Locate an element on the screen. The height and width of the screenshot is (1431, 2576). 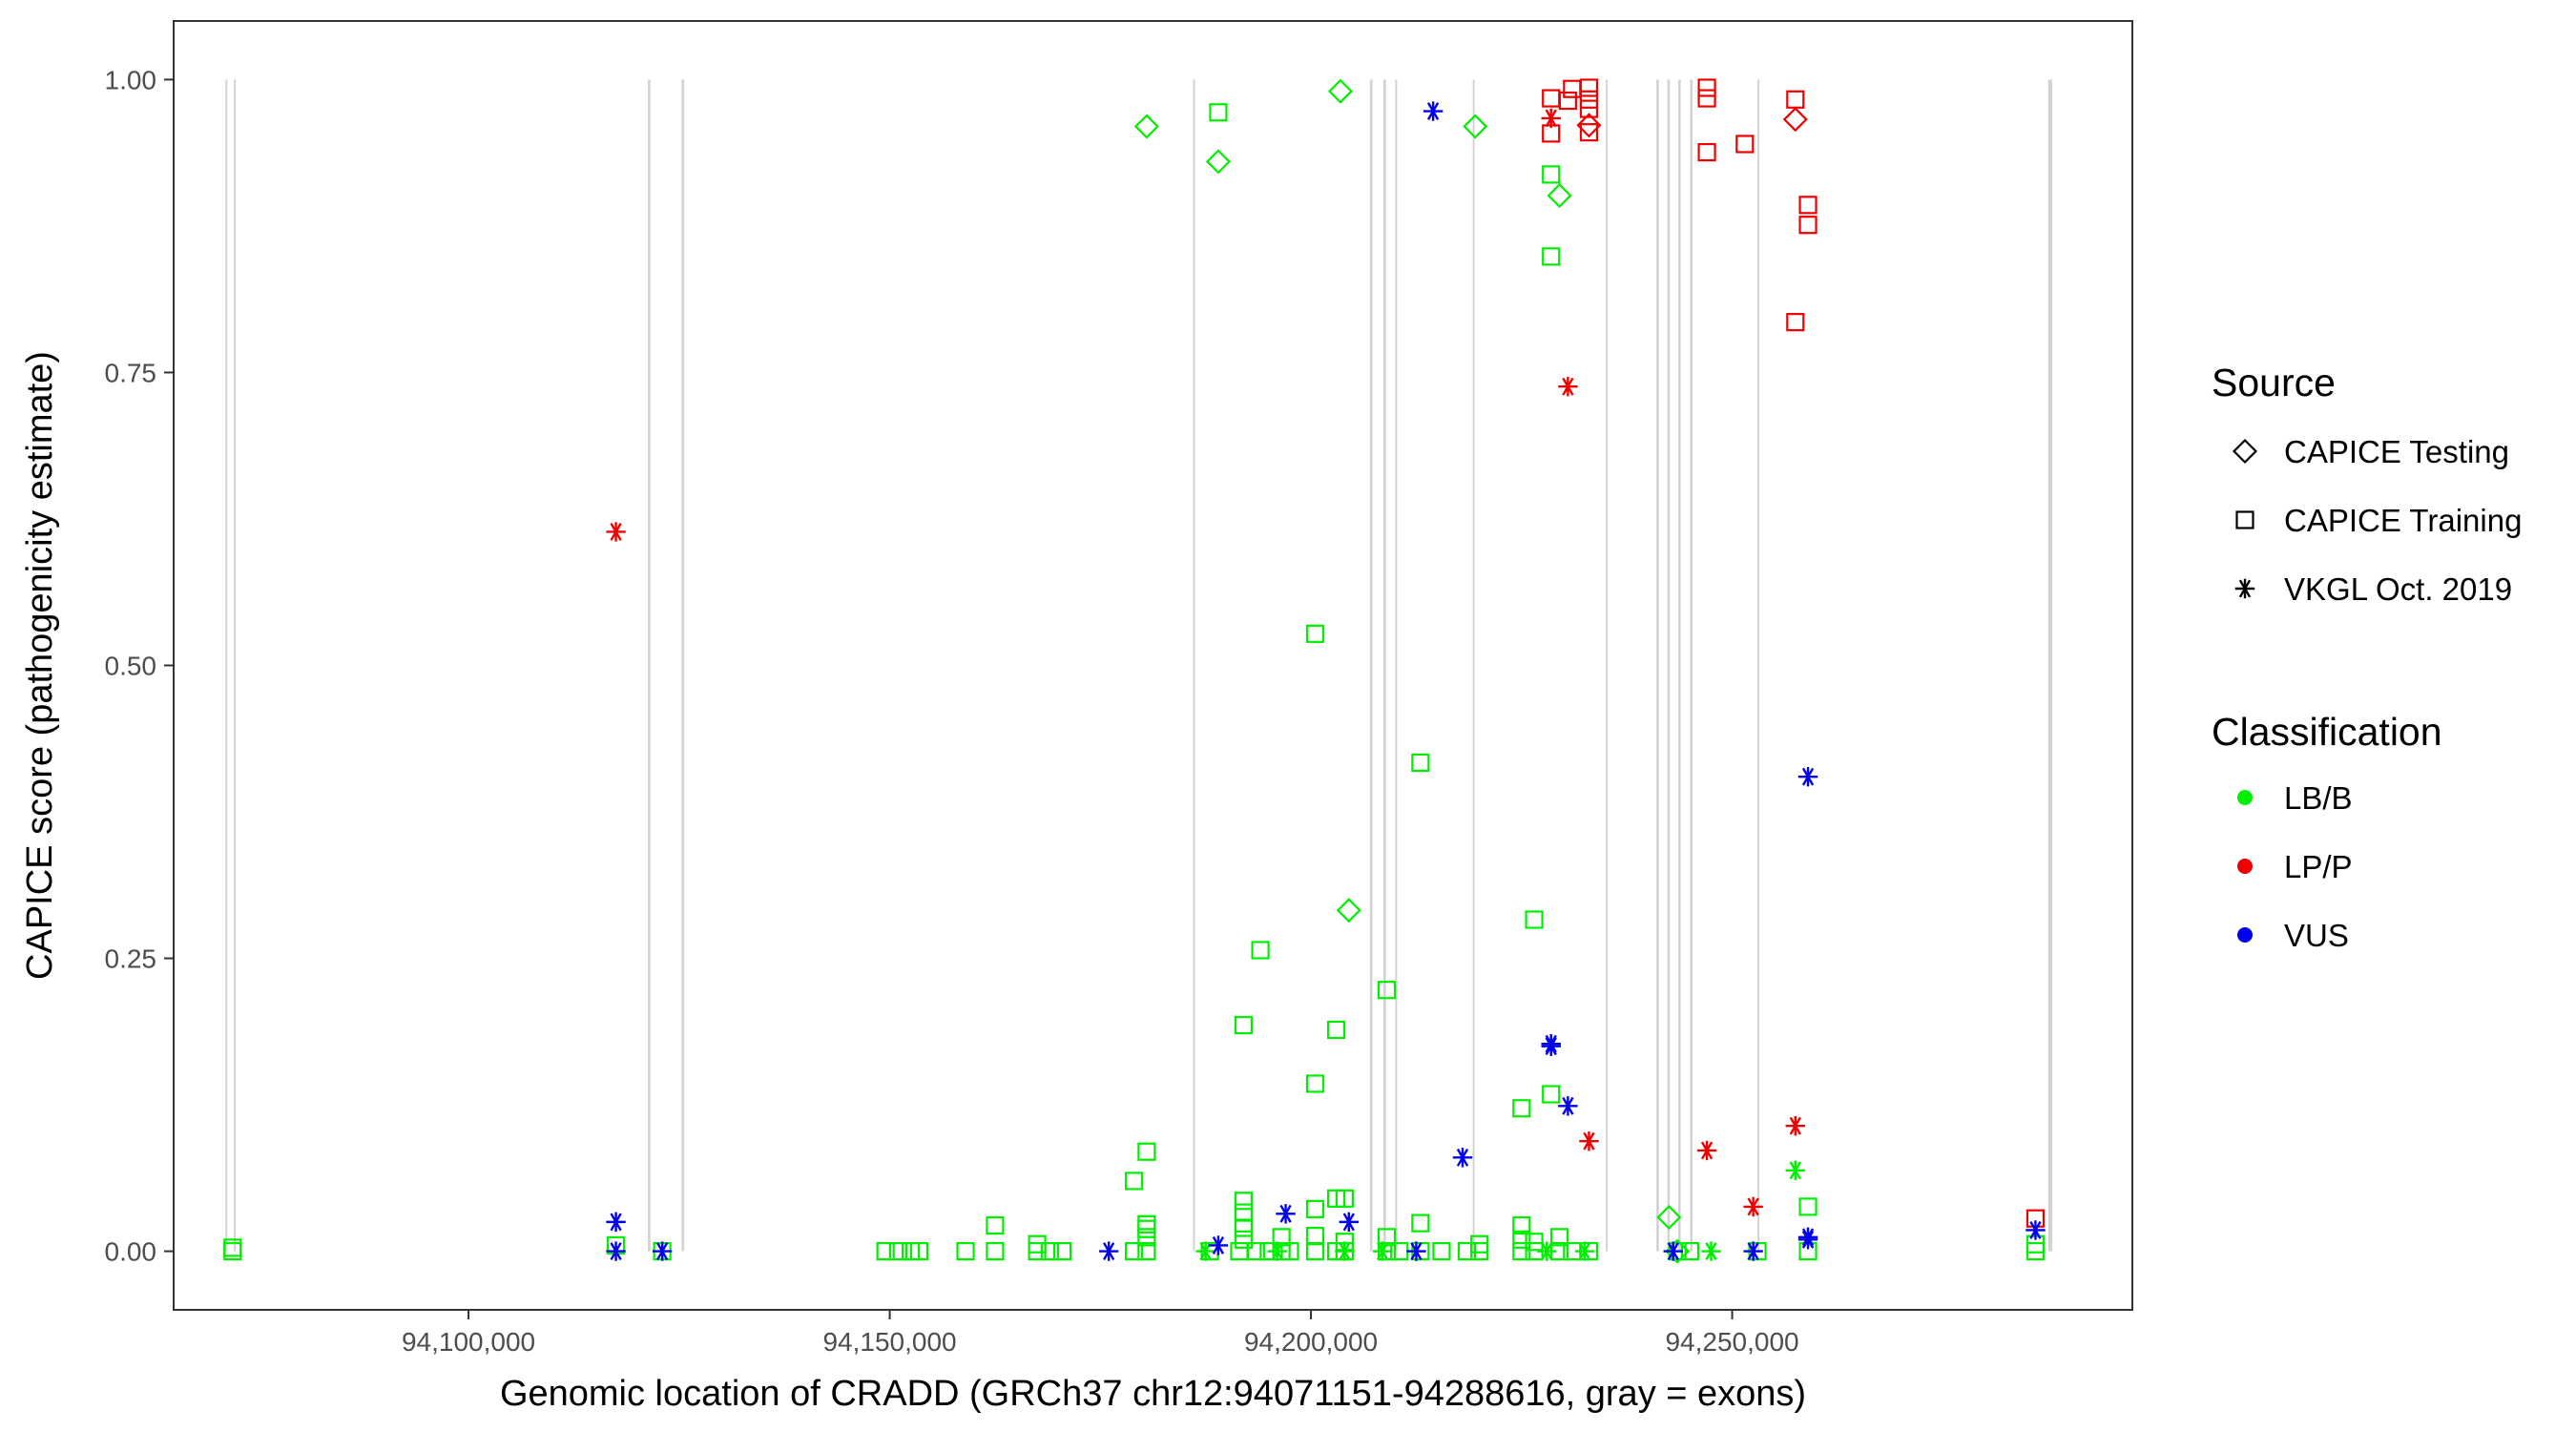
y-tick-label: 1.00 is located at coordinates (131, 79).